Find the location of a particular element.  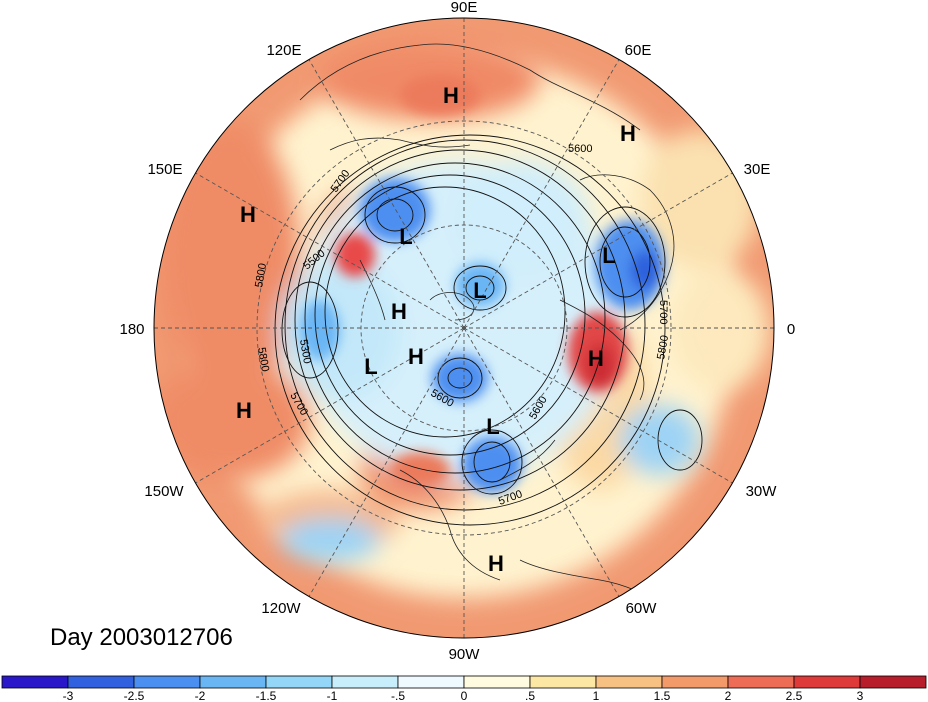

lon-label-0: 0 is located at coordinates (791, 329).